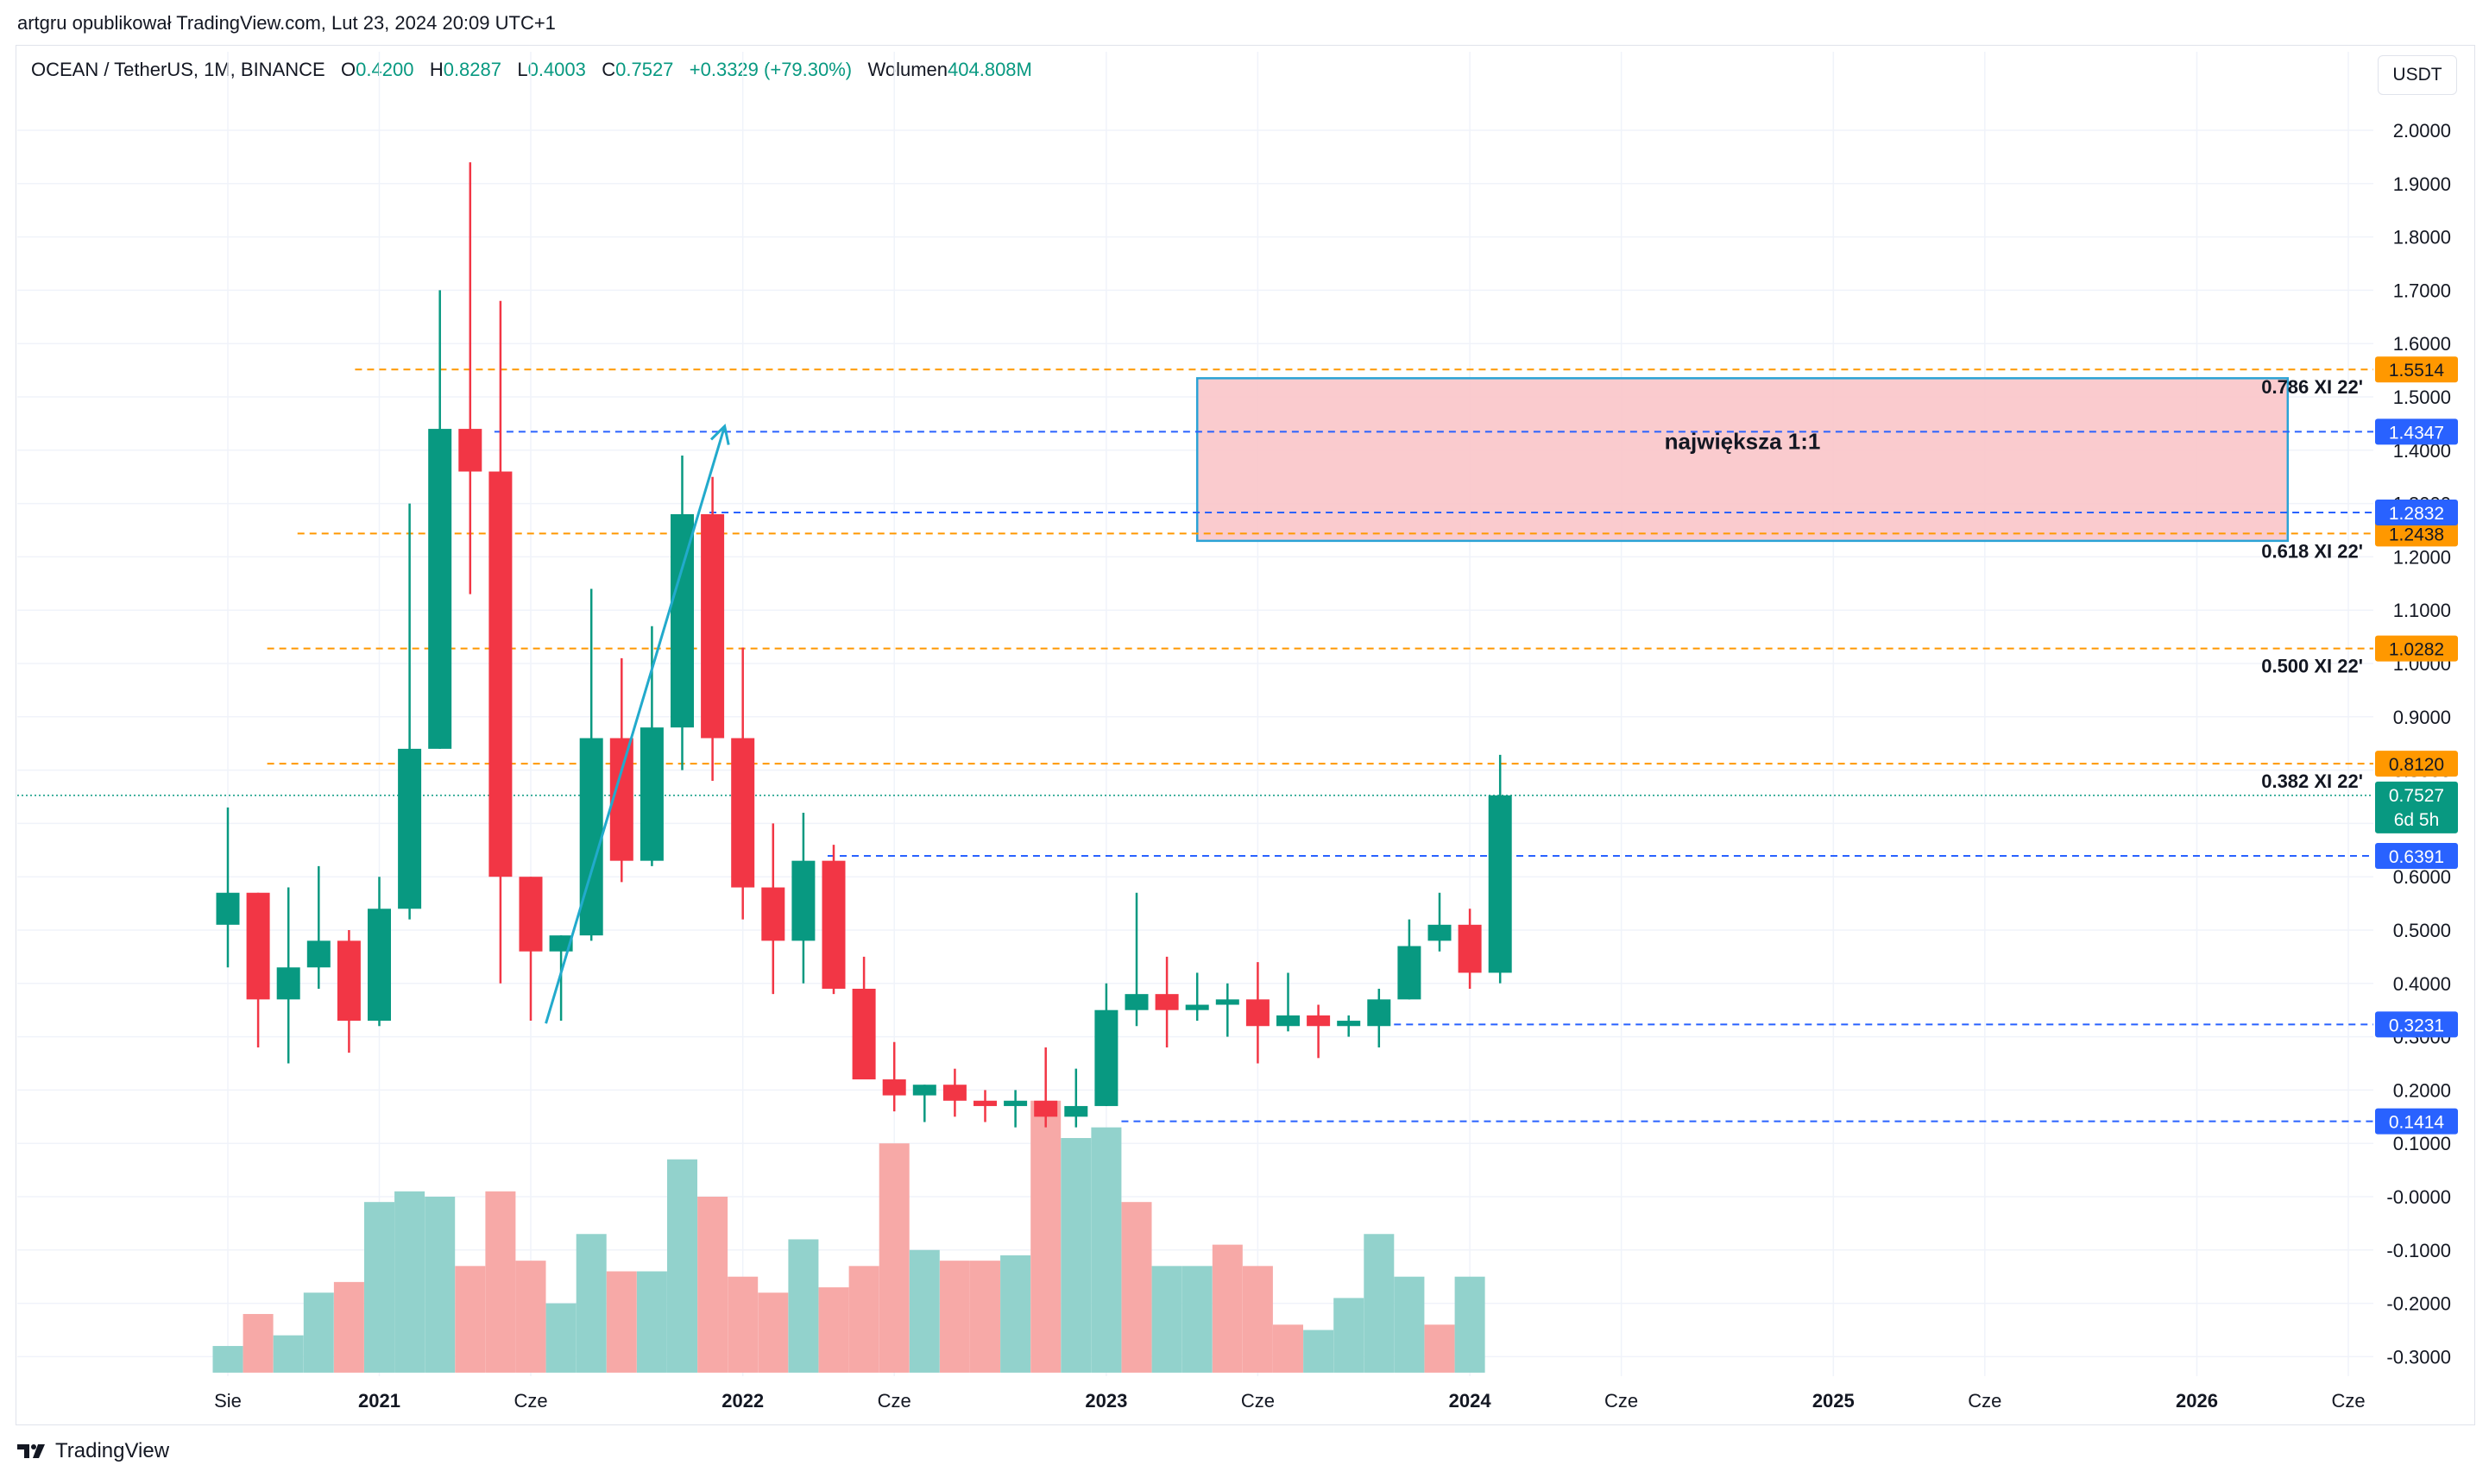  Describe the element at coordinates (2417, 75) in the screenshot. I see `currency-button: USDT` at that location.